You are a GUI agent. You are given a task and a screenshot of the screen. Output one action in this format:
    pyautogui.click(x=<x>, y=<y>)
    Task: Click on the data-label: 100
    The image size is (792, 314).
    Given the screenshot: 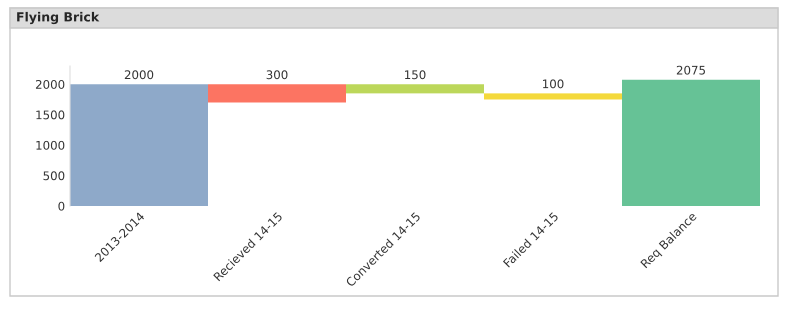 What is the action you would take?
    pyautogui.click(x=553, y=83)
    